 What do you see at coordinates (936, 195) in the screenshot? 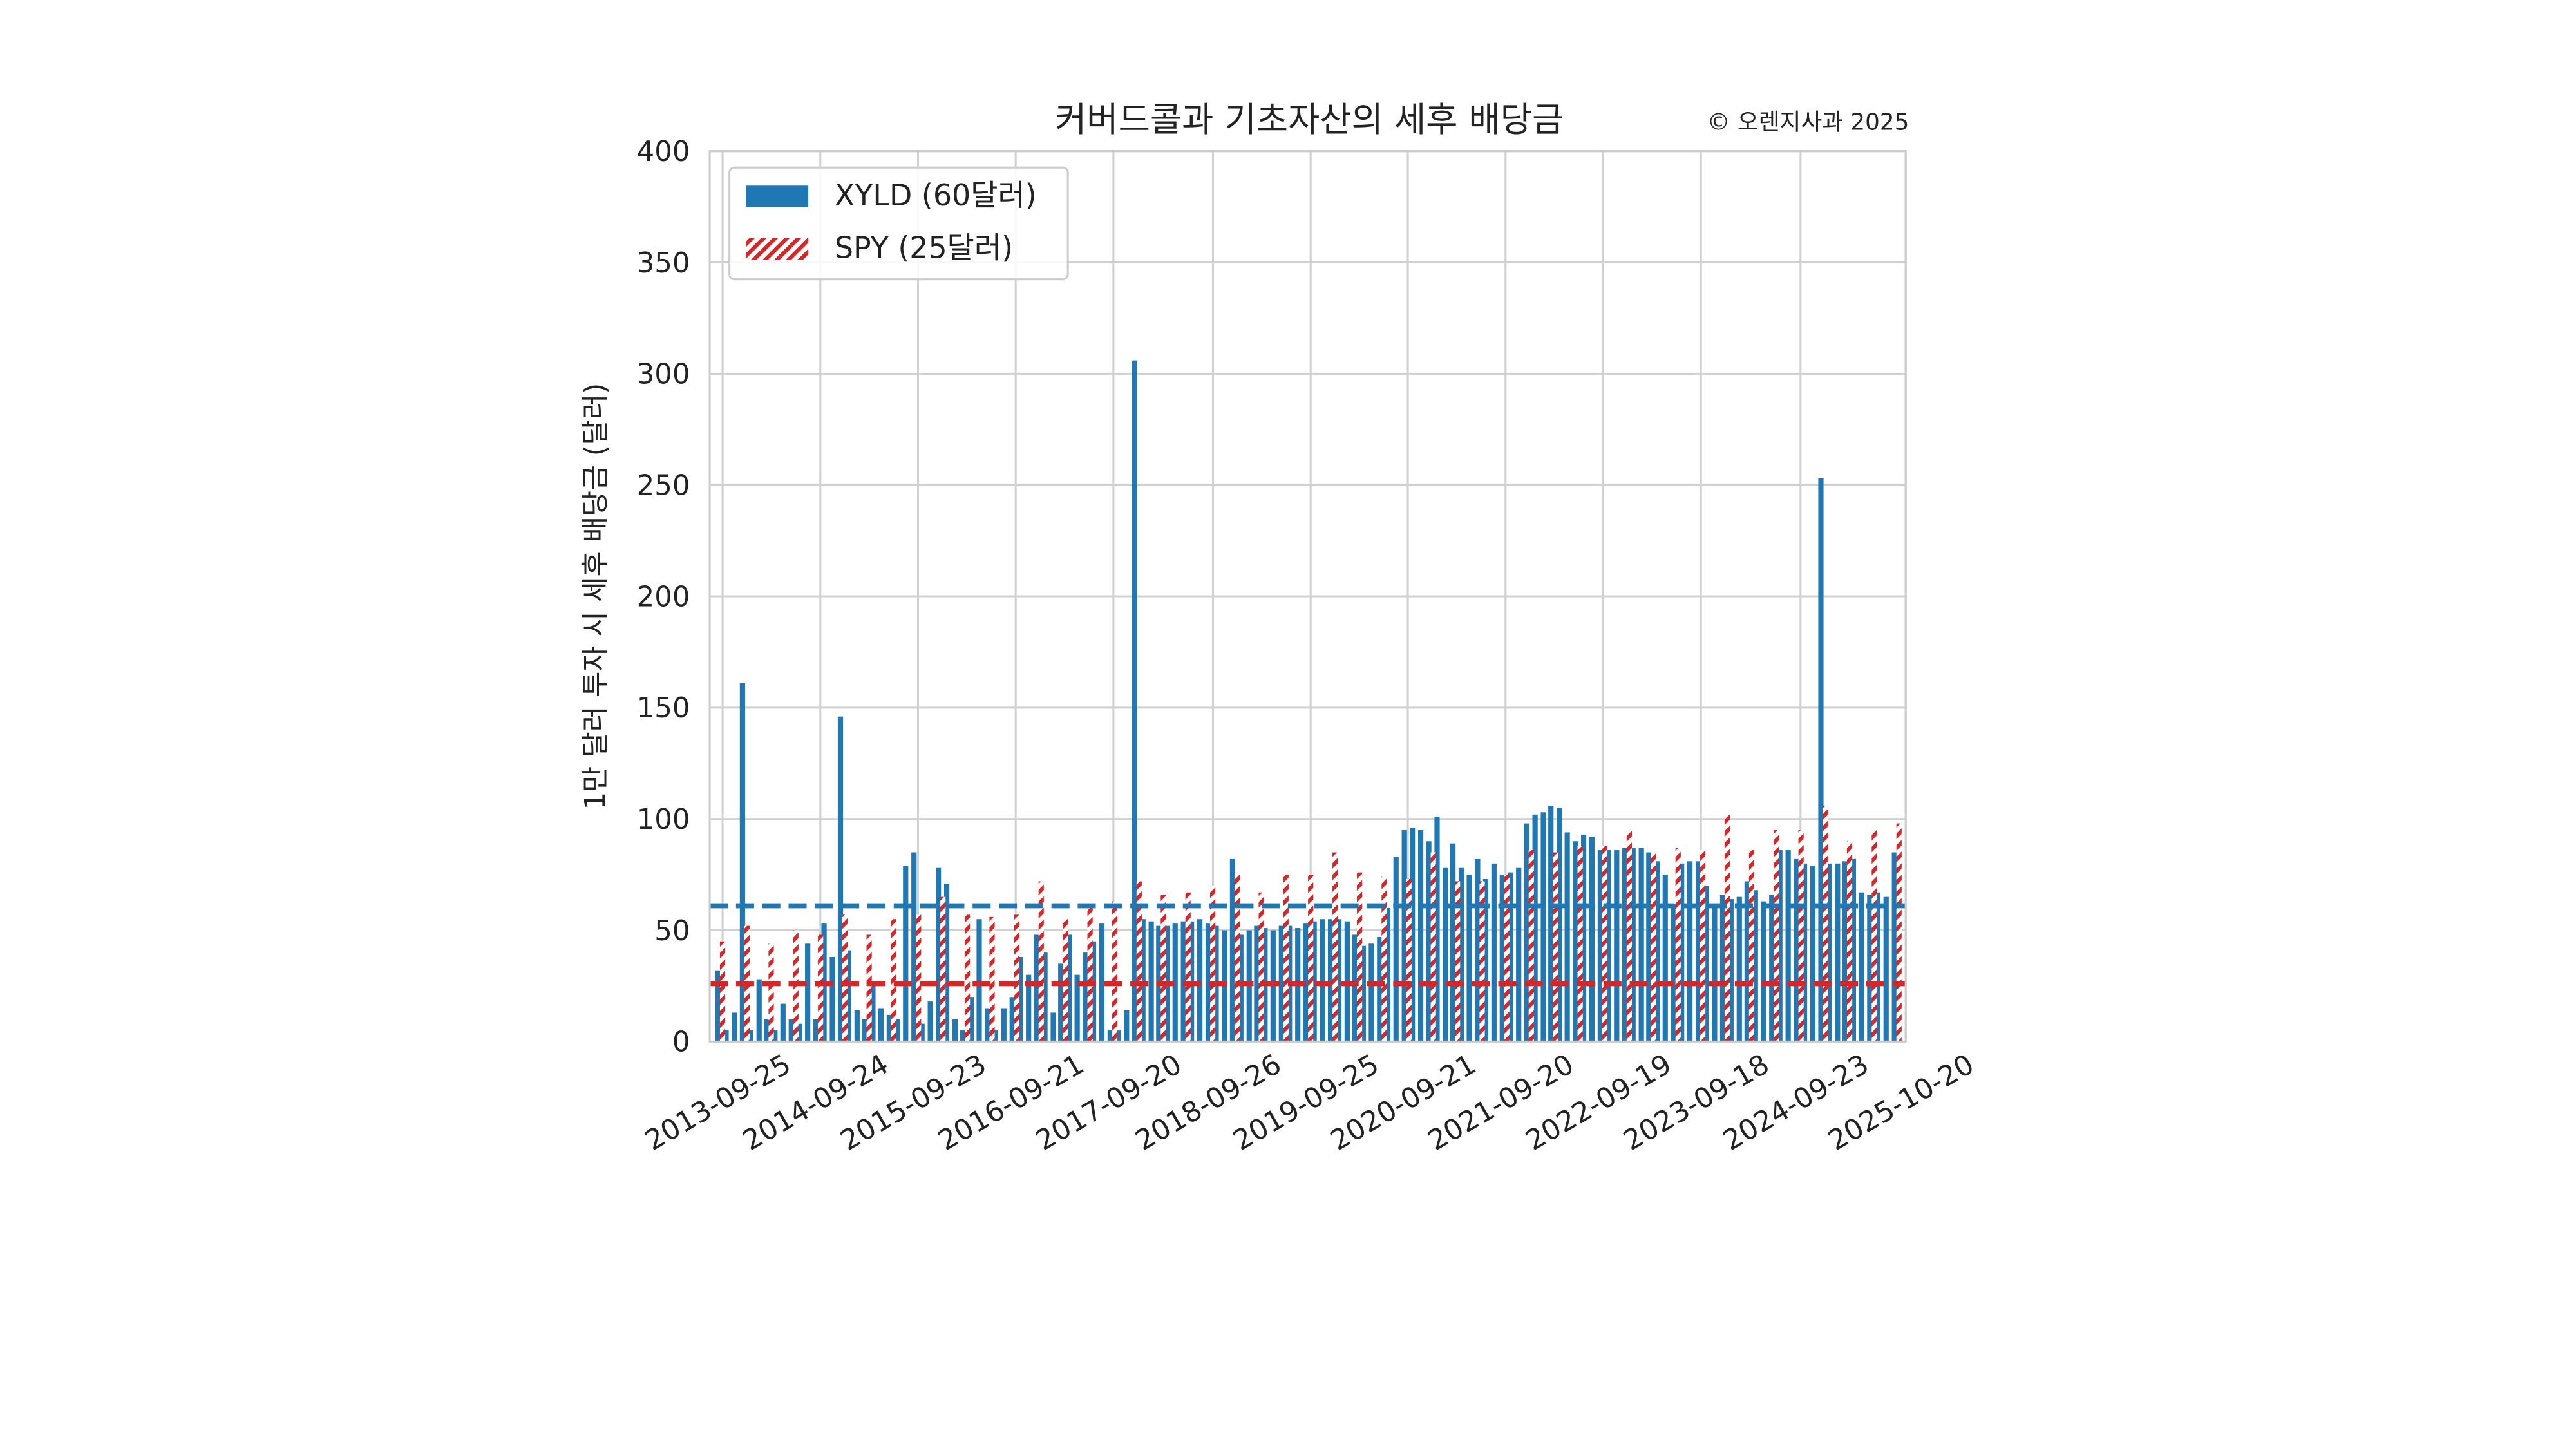
I see `legend-label: XYLD (60달러)` at bounding box center [936, 195].